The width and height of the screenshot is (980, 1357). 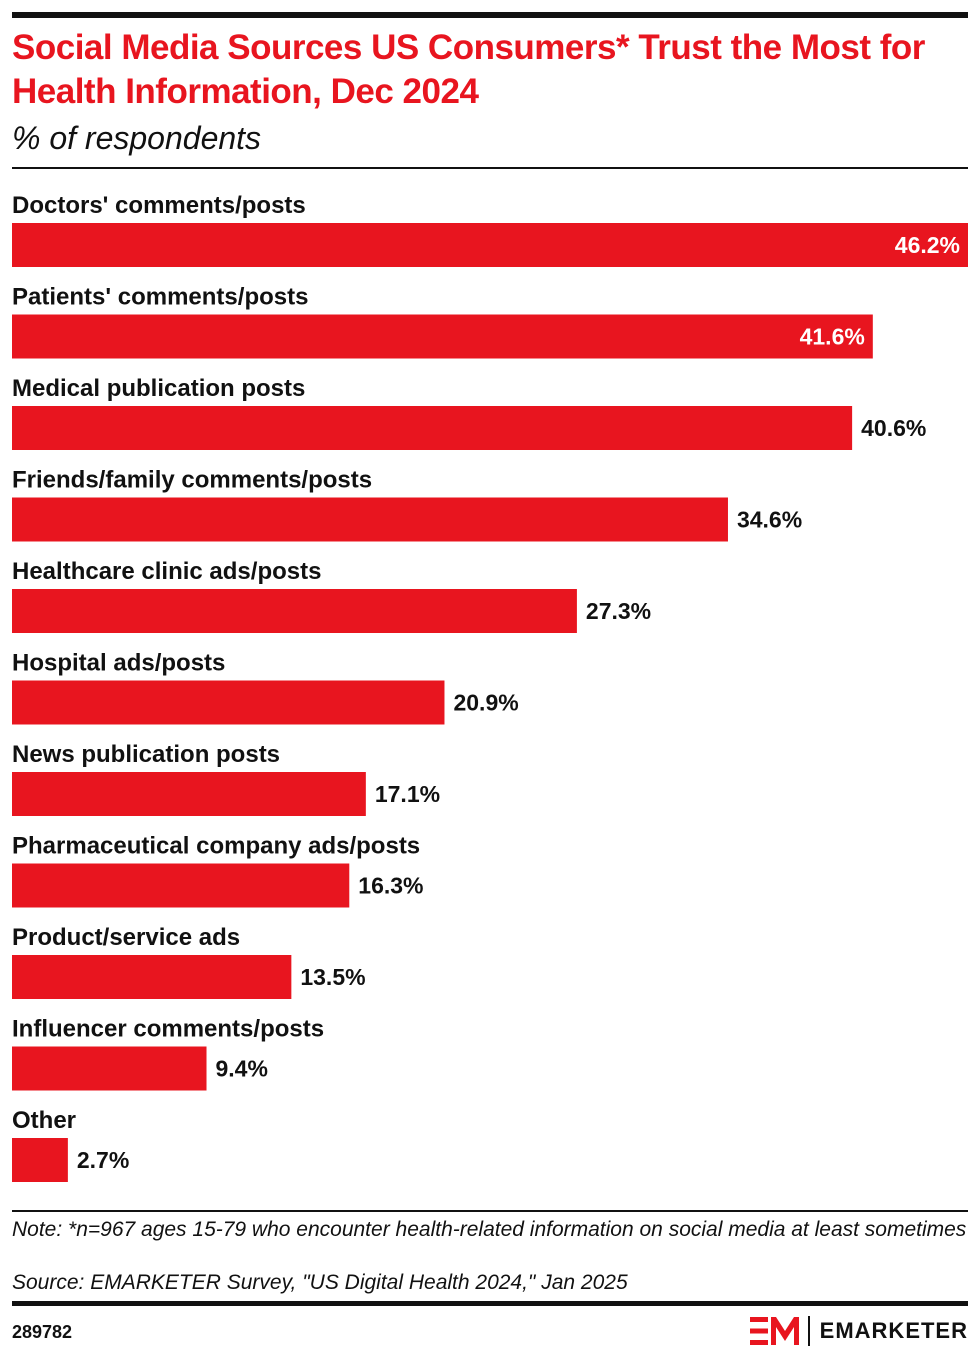 I want to click on value-label: 40.6%, so click(x=893, y=428).